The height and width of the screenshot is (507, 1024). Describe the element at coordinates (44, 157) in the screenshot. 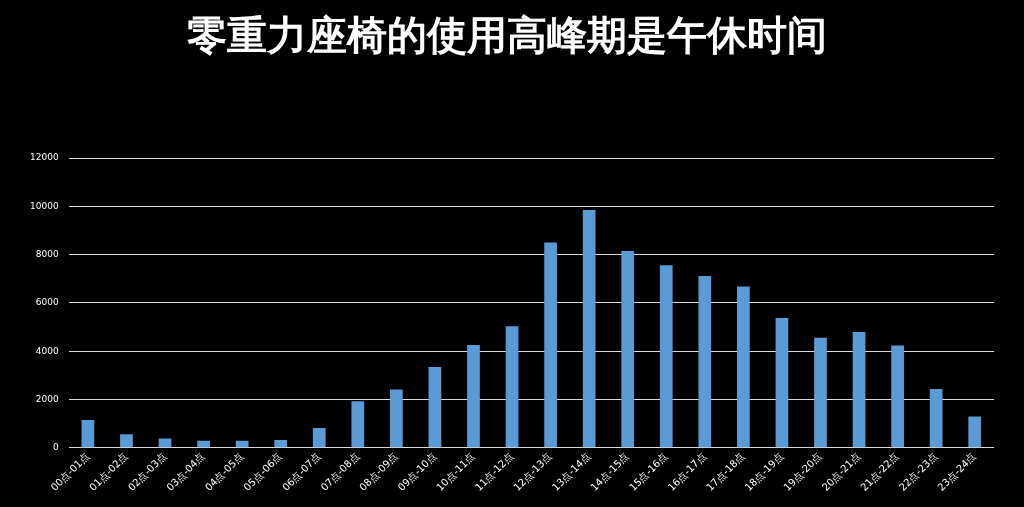

I see `y-tick-label: 12000` at that location.